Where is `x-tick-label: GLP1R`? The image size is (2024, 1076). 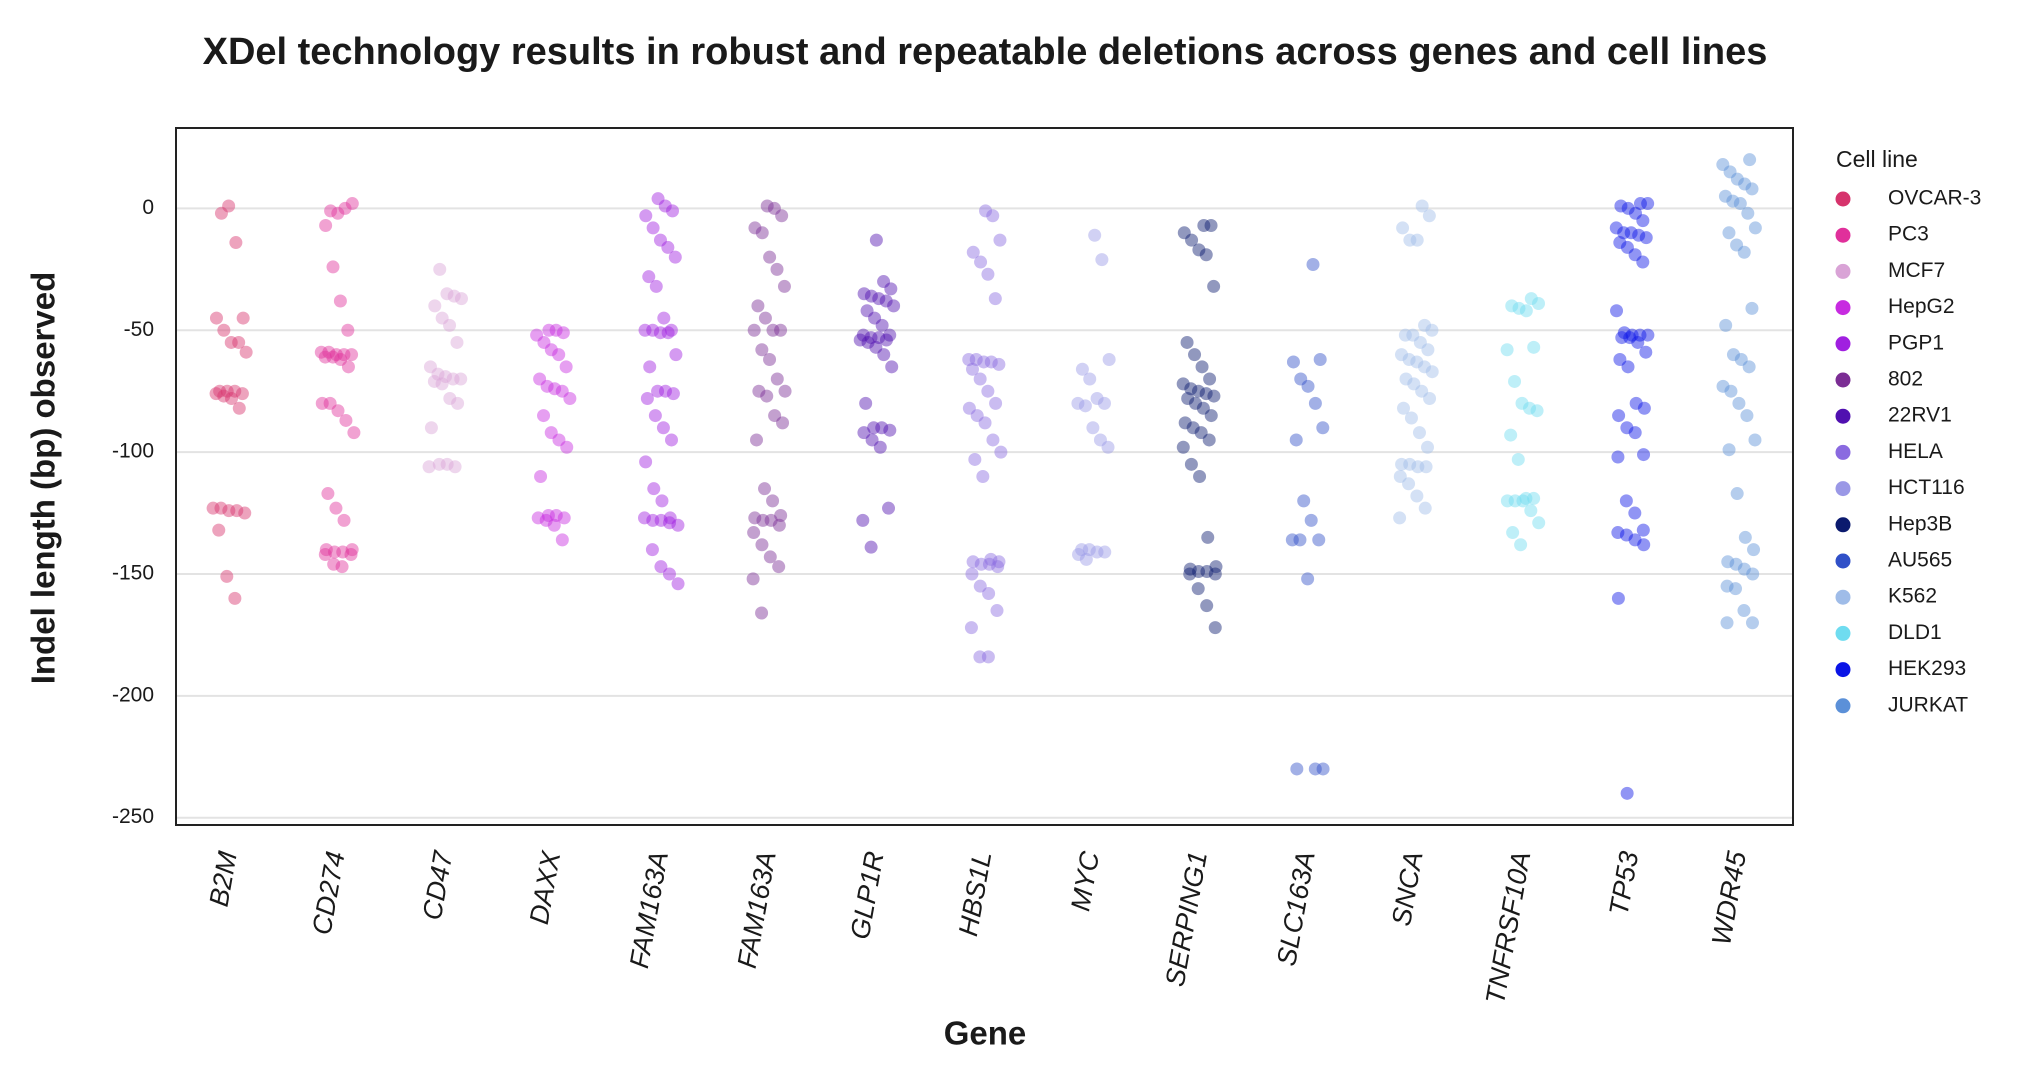 x-tick-label: GLP1R is located at coordinates (867, 895).